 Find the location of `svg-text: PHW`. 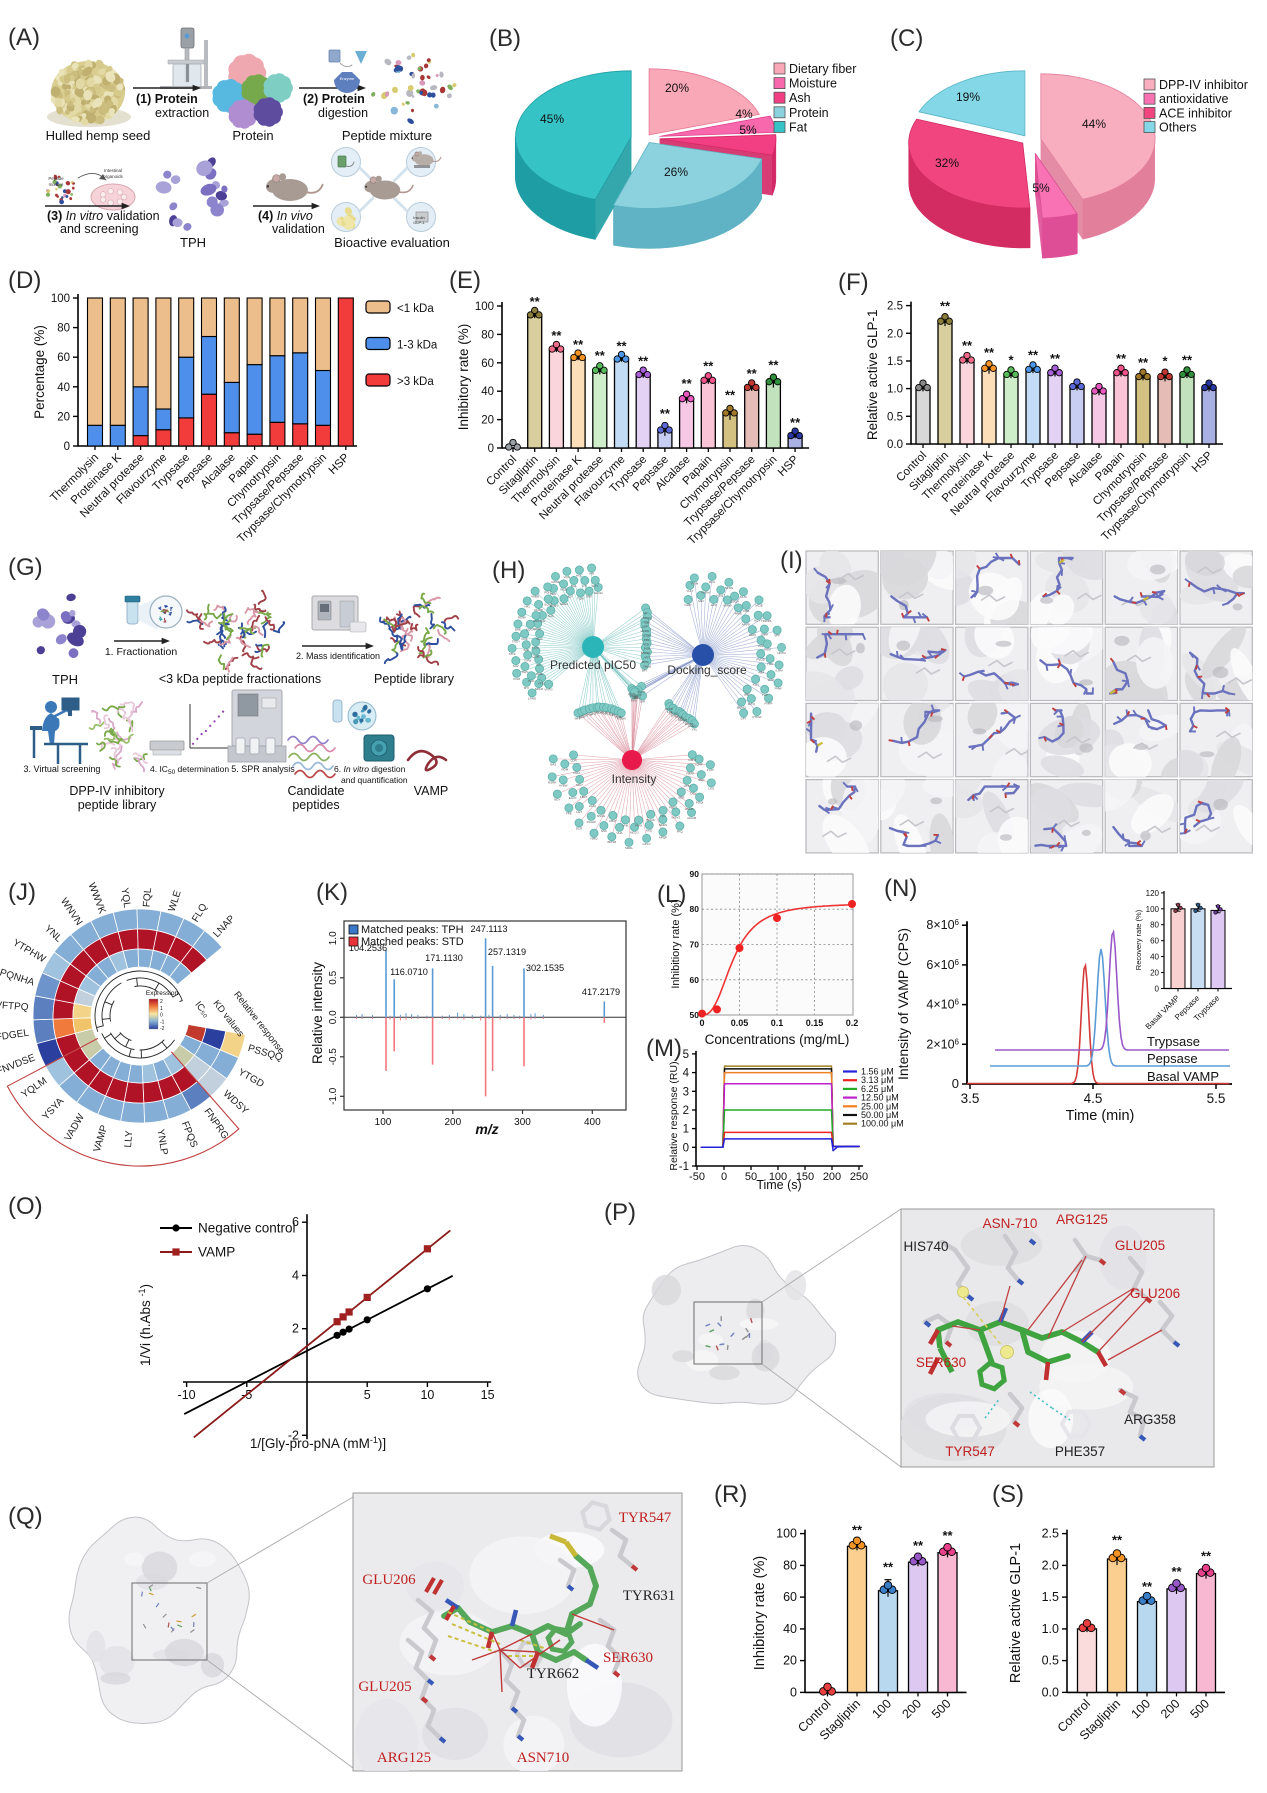

svg-text: PHW is located at coordinates (778, 689).